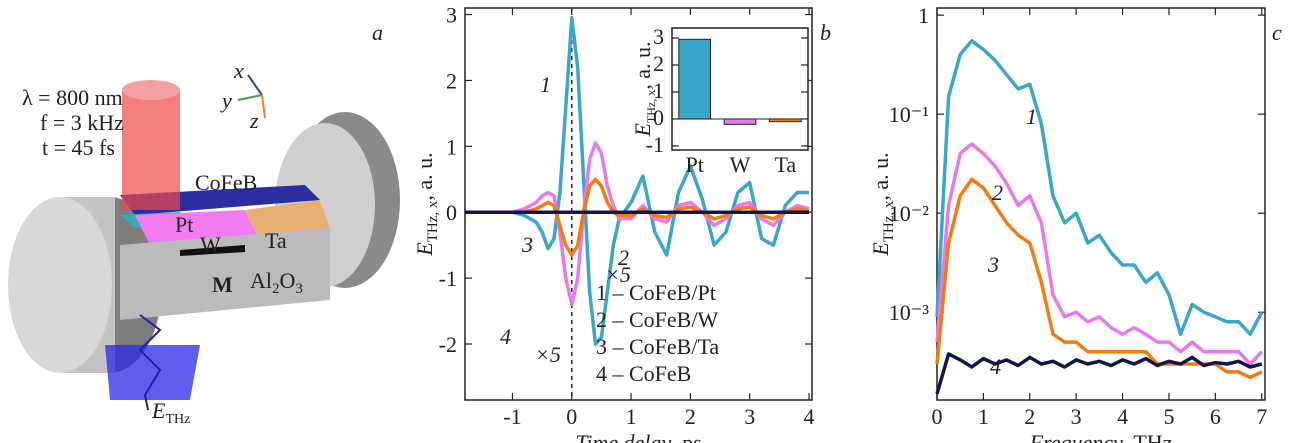  I want to click on y-tick-label: 10⁻², so click(909, 213).